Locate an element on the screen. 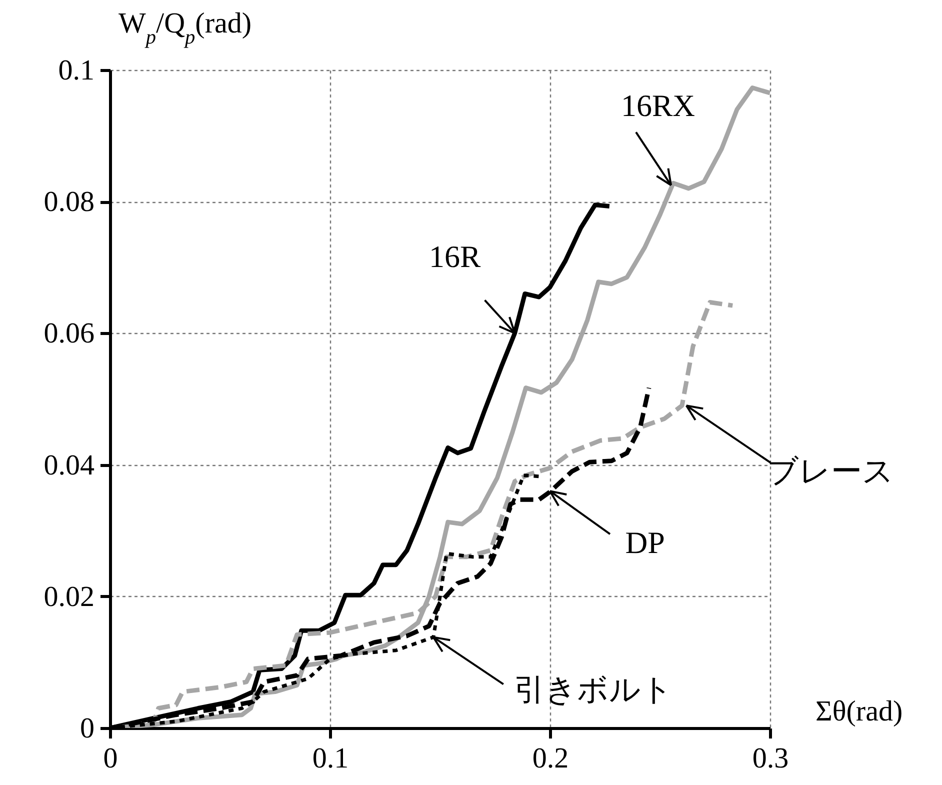 The height and width of the screenshot is (785, 942). annotation: 引きボルト is located at coordinates (593, 690).